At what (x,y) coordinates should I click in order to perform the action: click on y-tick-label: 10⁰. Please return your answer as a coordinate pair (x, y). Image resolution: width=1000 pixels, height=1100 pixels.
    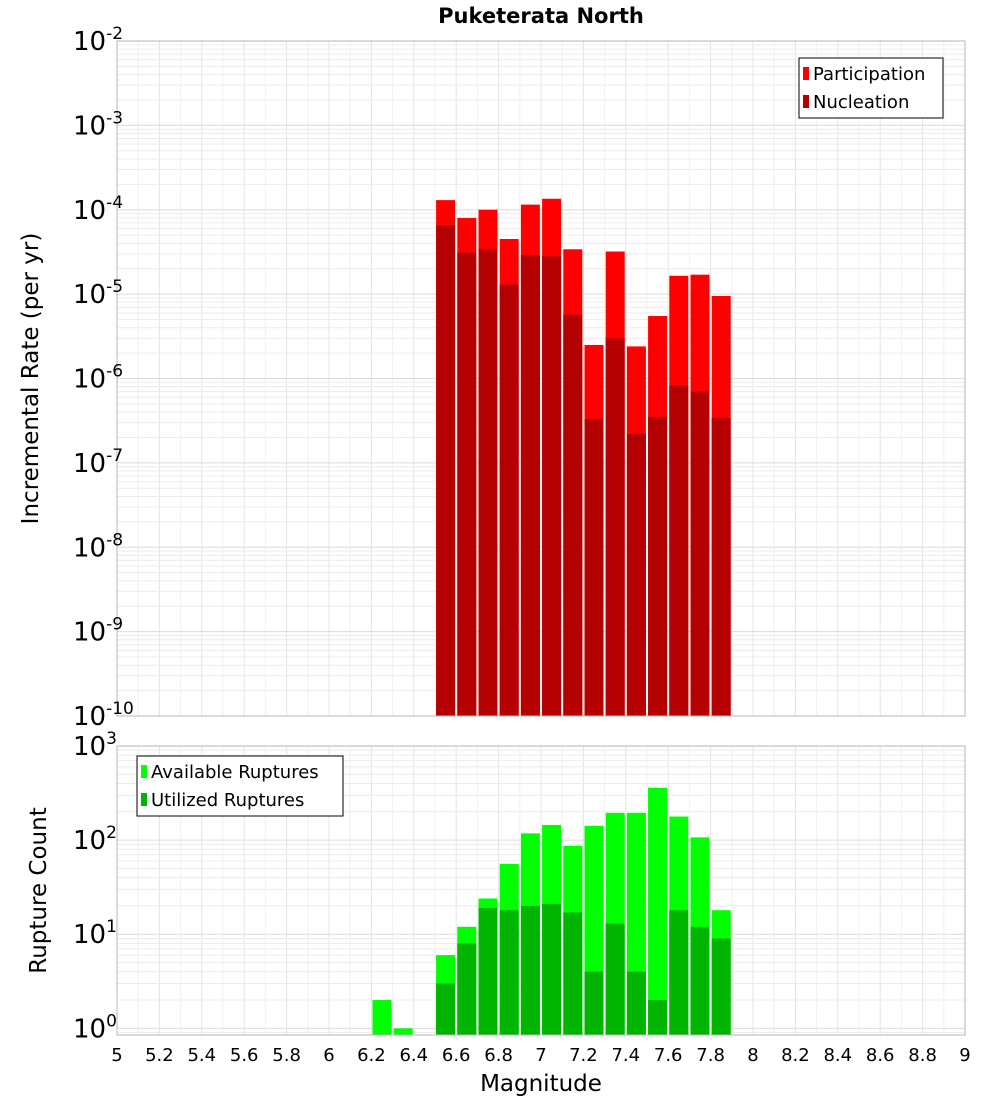
    Looking at the image, I should click on (95, 1027).